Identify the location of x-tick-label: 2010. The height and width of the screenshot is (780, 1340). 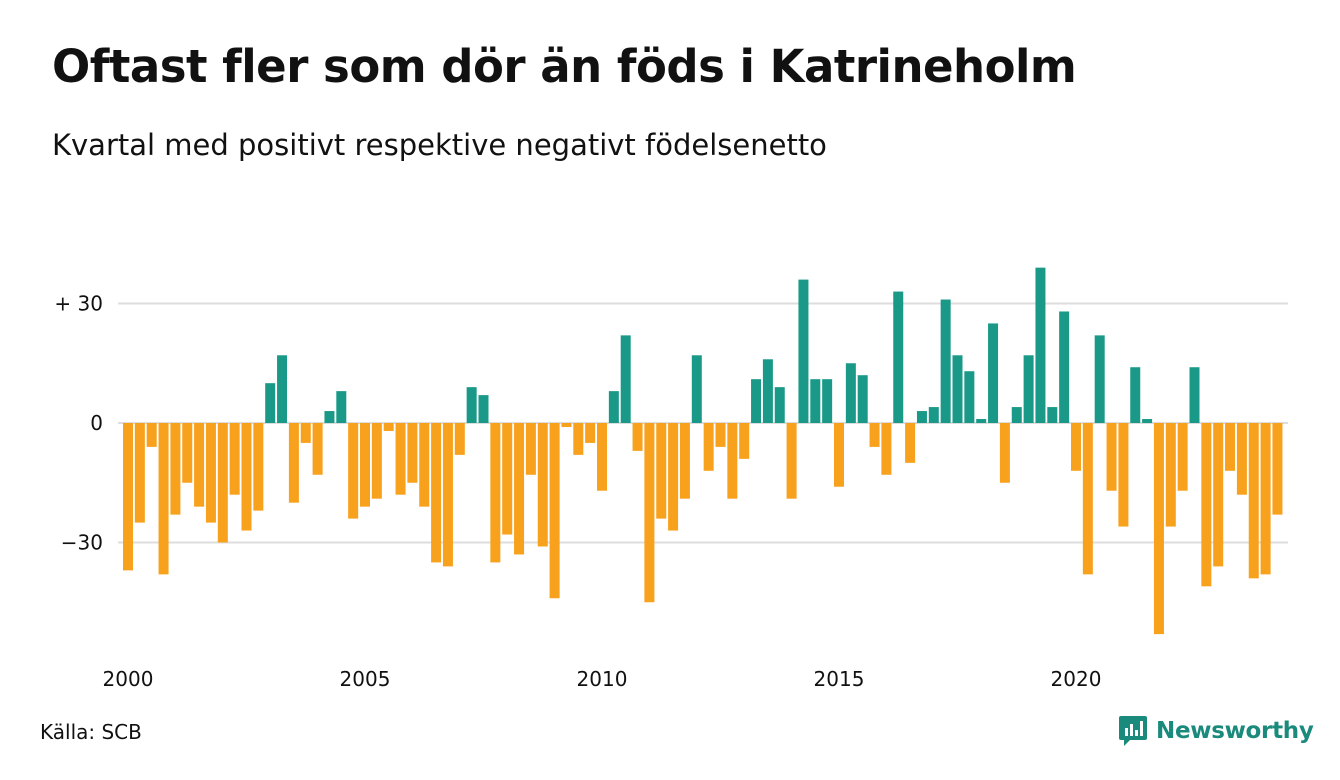
(602, 679).